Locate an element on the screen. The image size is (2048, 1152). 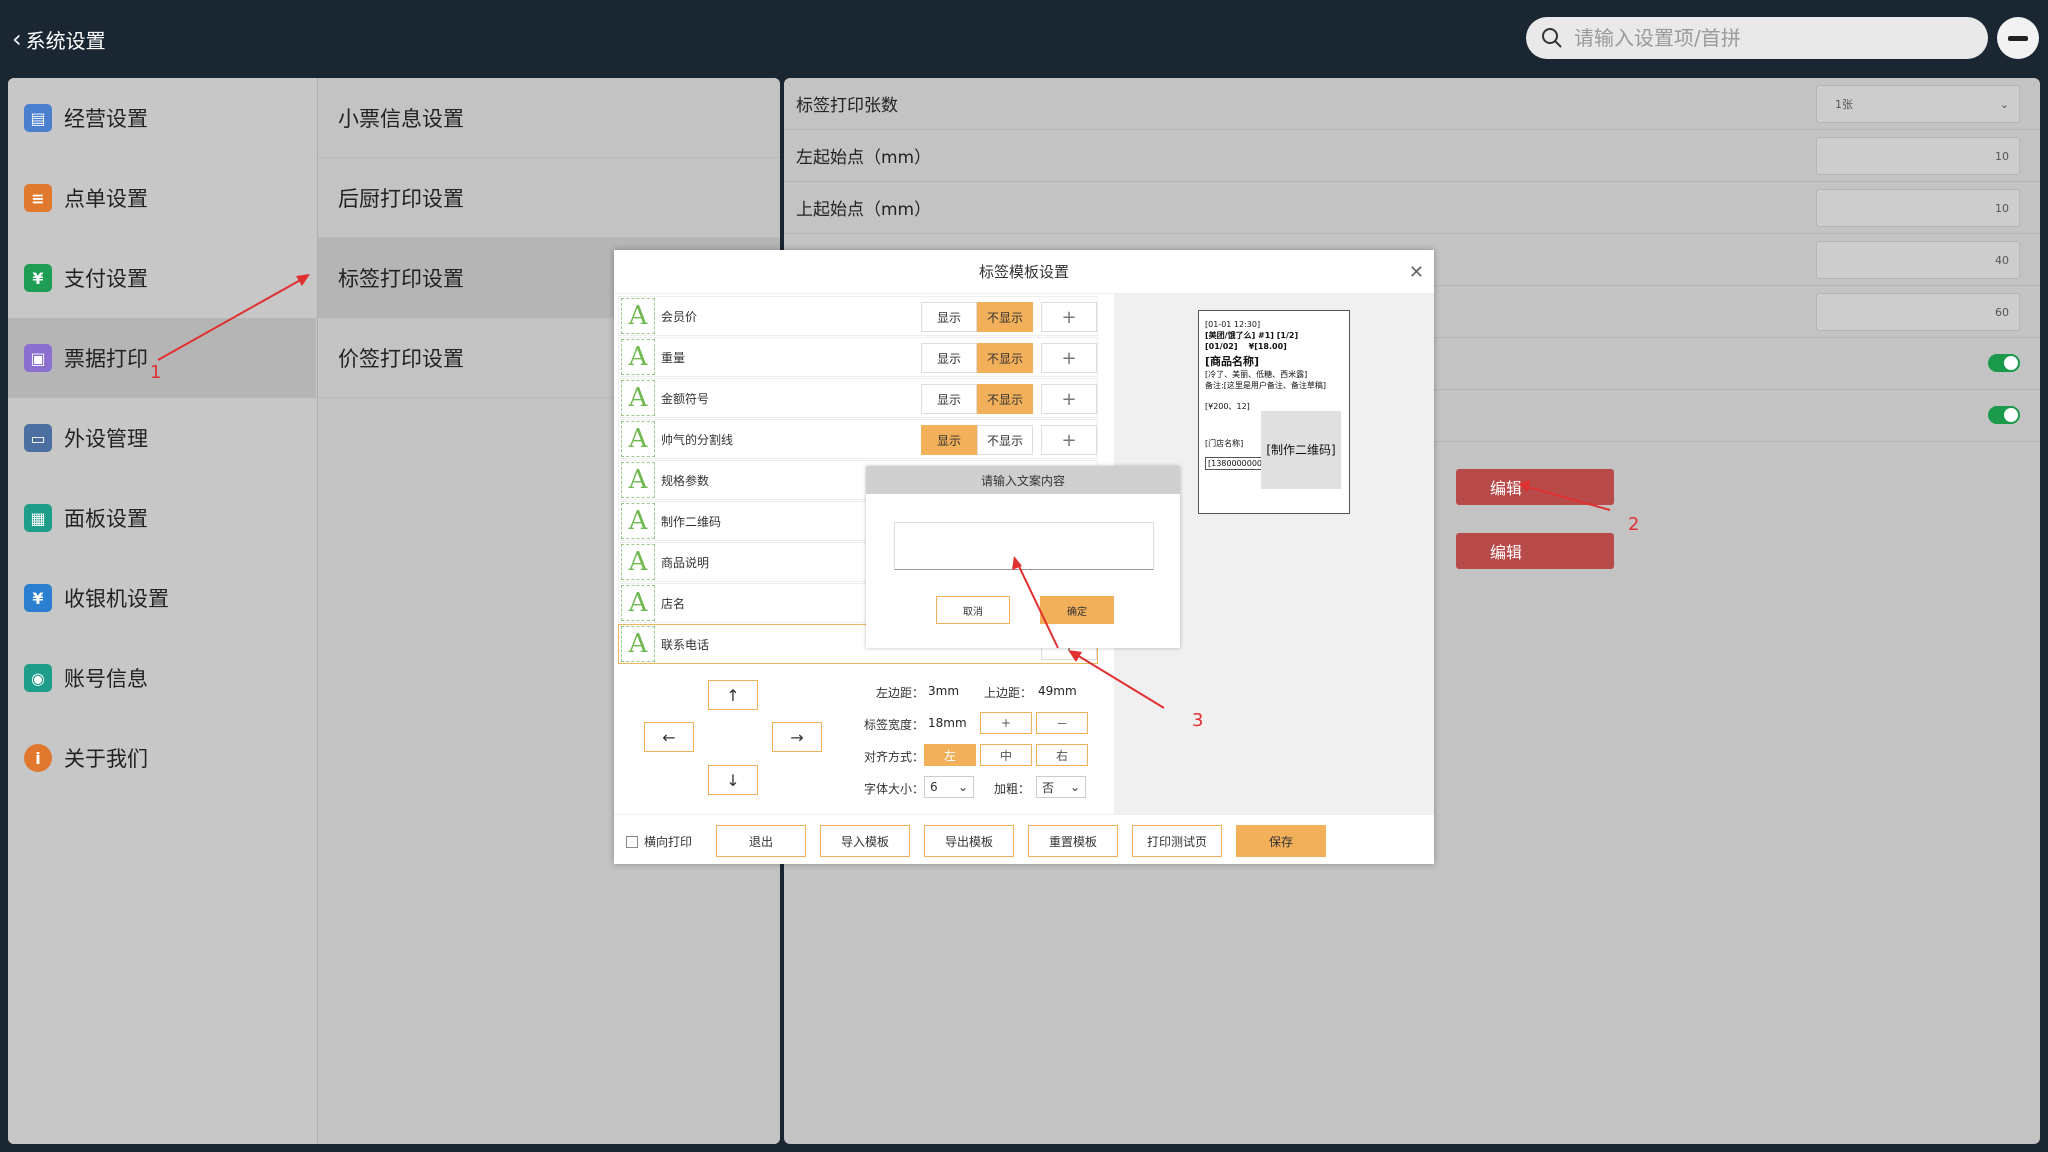
edit-button-2: 编辑 is located at coordinates (1535, 551).